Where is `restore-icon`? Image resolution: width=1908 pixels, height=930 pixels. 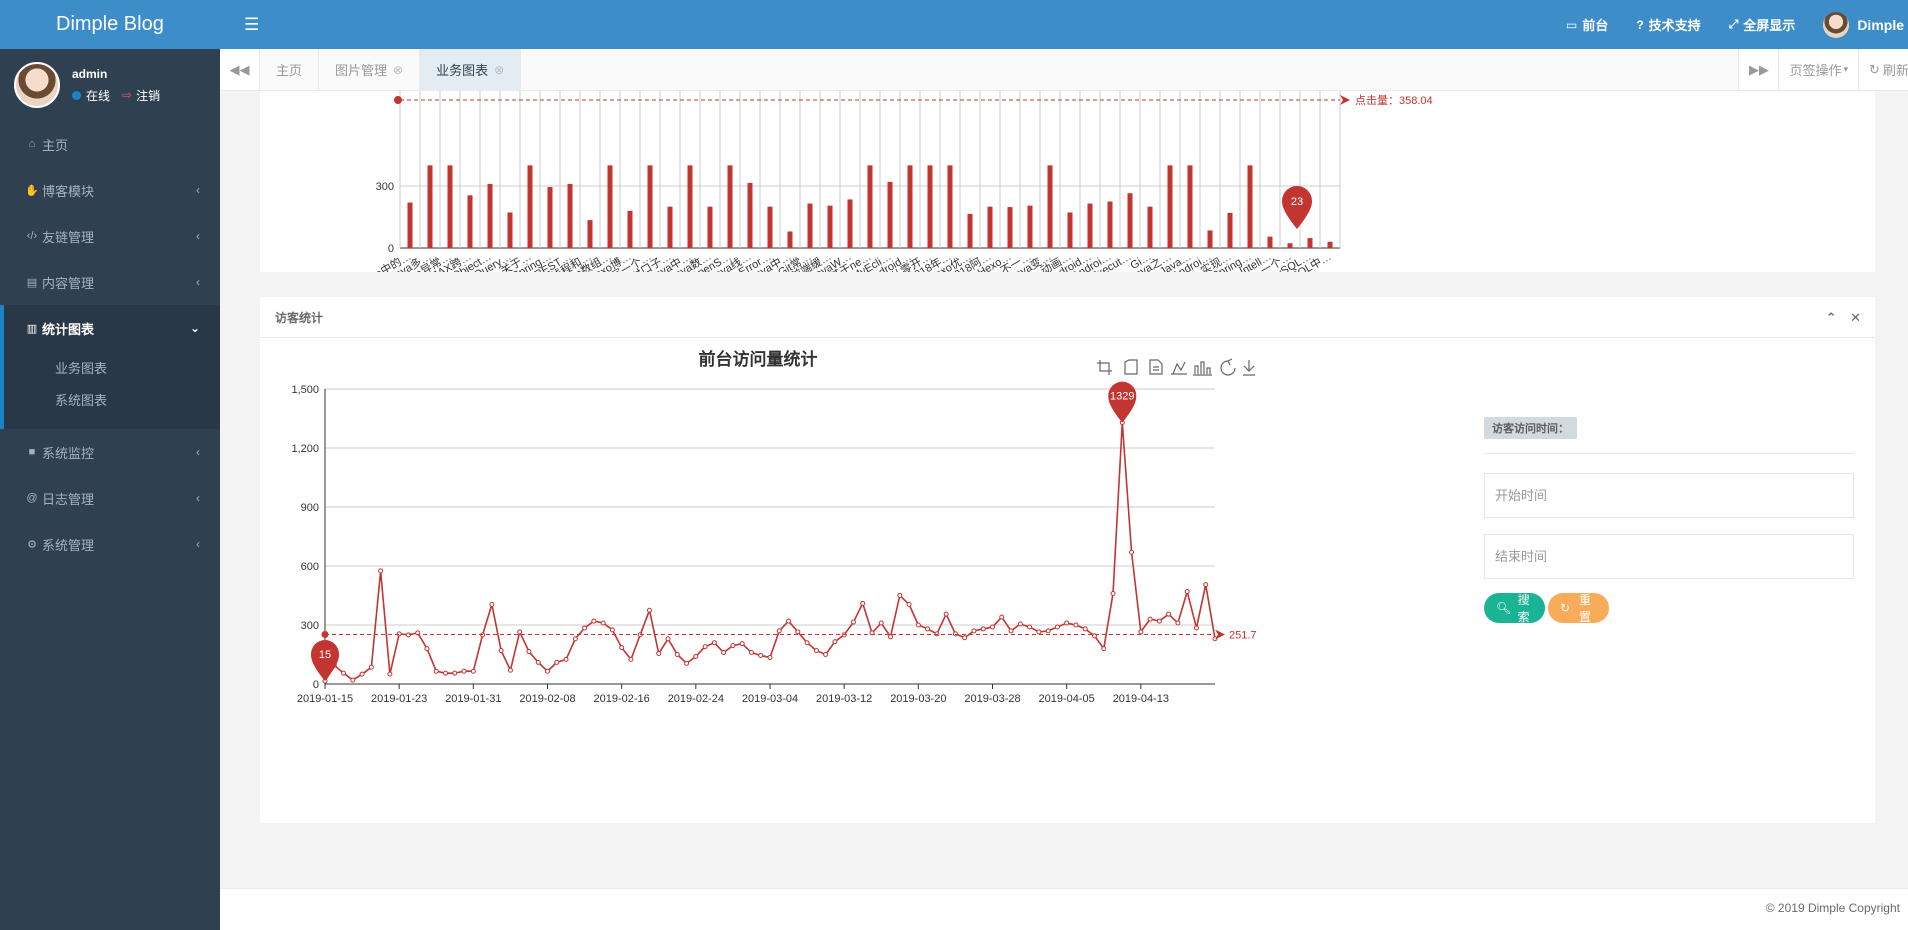 restore-icon is located at coordinates (1228, 367).